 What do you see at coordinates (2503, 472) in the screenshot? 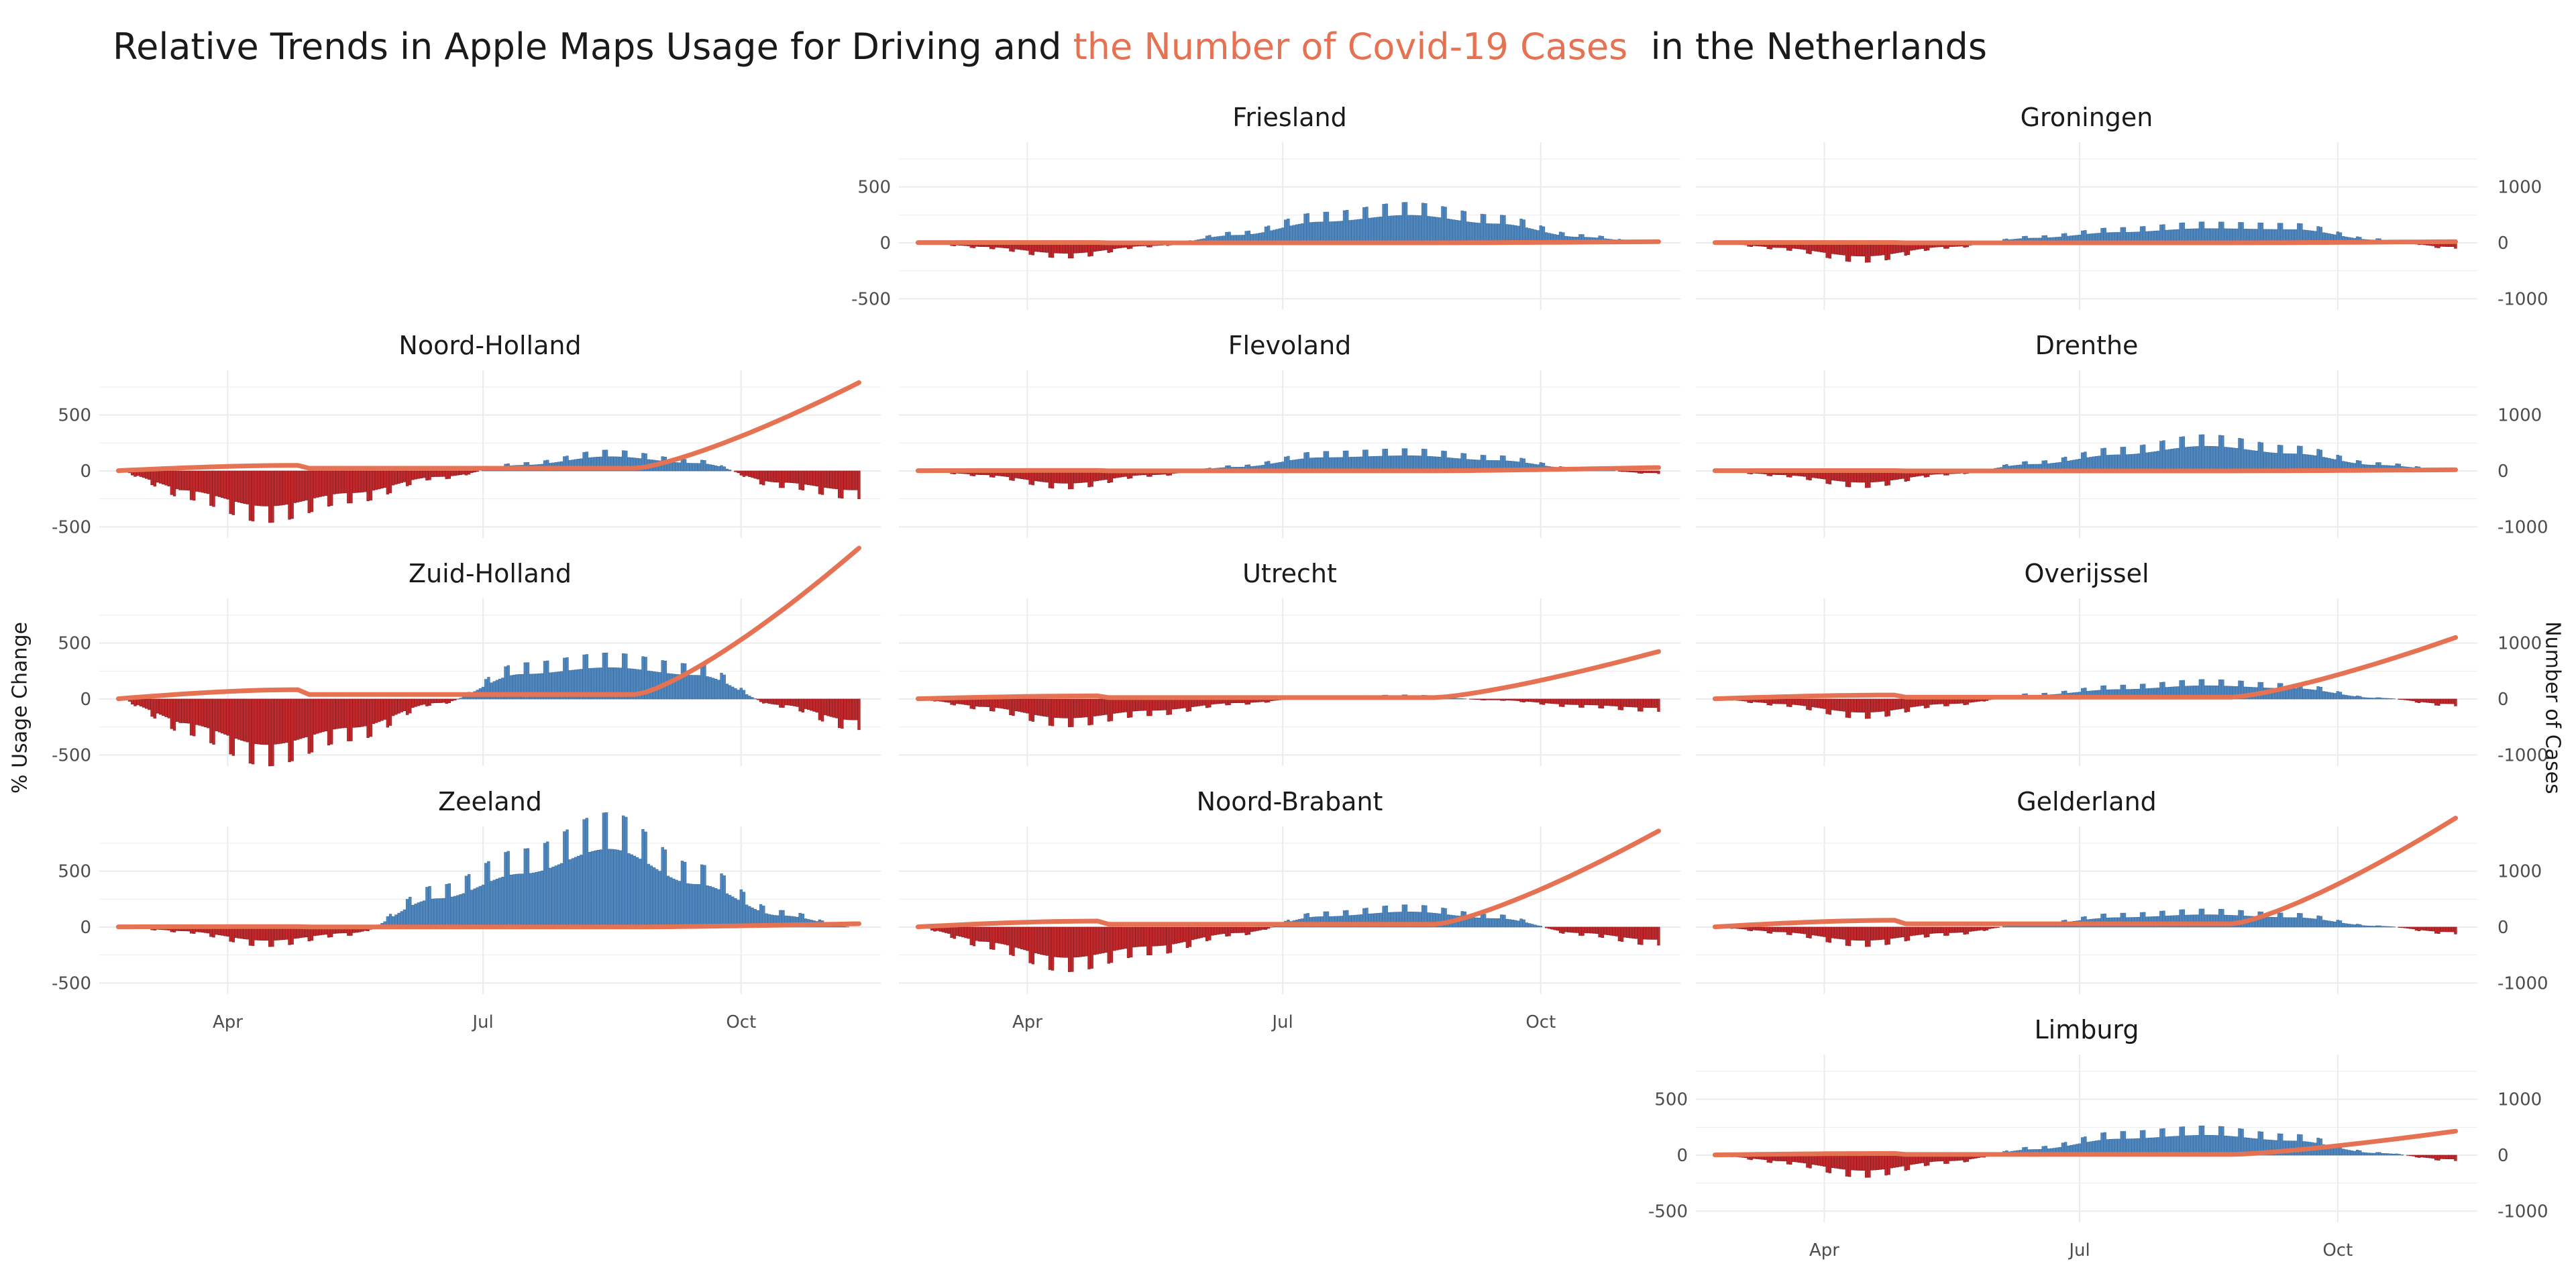
I see `y-tick-label-right: 0` at bounding box center [2503, 472].